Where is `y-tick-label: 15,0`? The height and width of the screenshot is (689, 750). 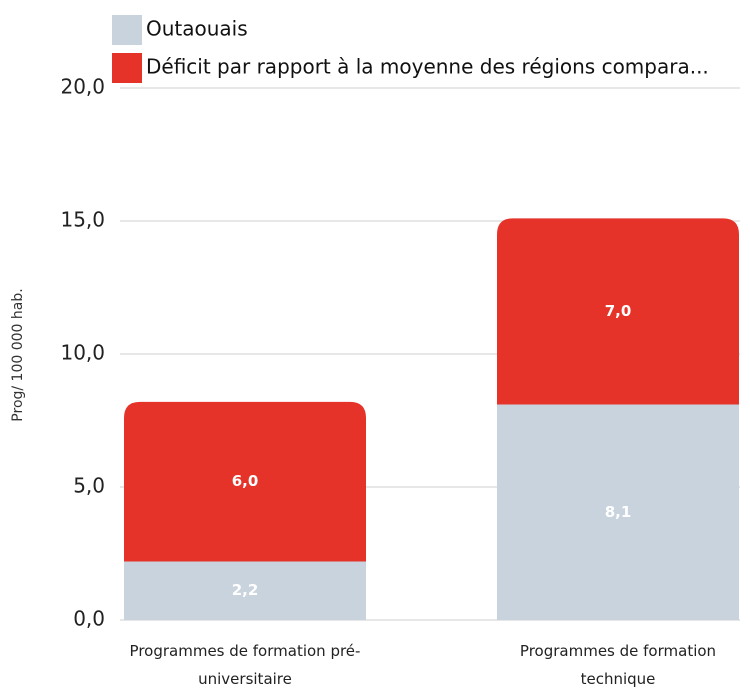 y-tick-label: 15,0 is located at coordinates (82, 220).